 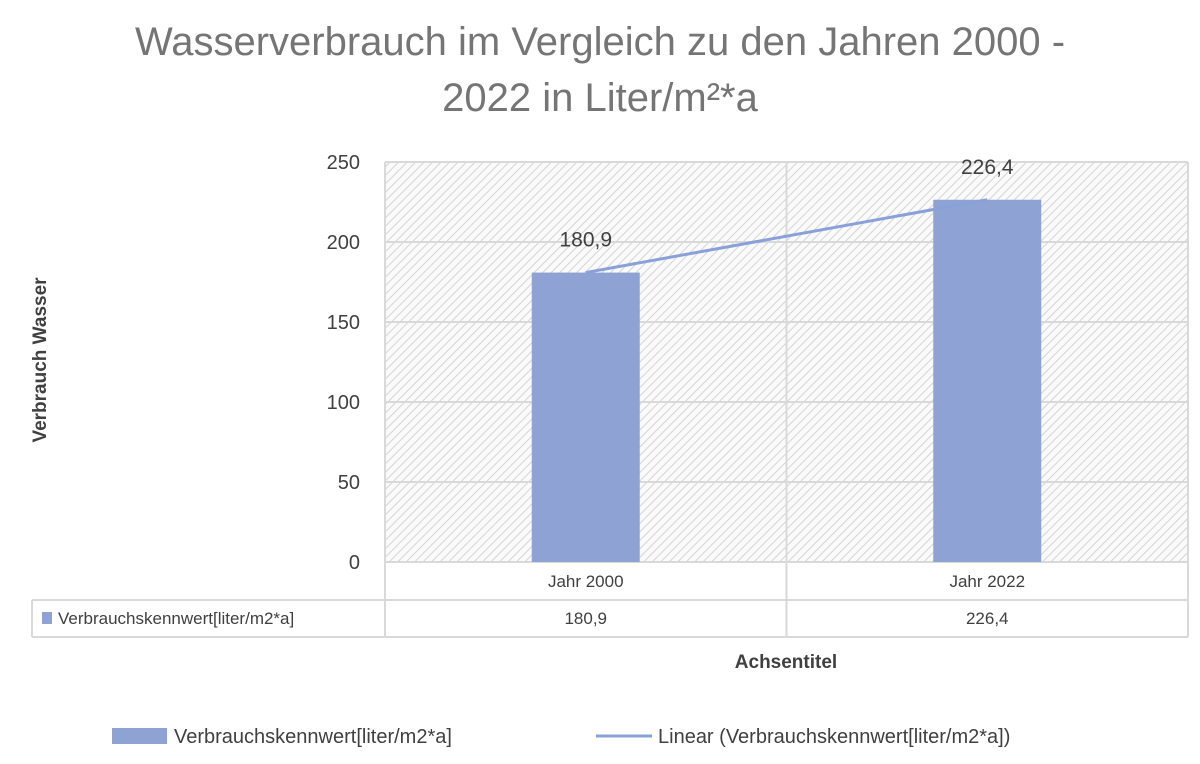 I want to click on legend-bar-swatch, so click(x=139, y=736).